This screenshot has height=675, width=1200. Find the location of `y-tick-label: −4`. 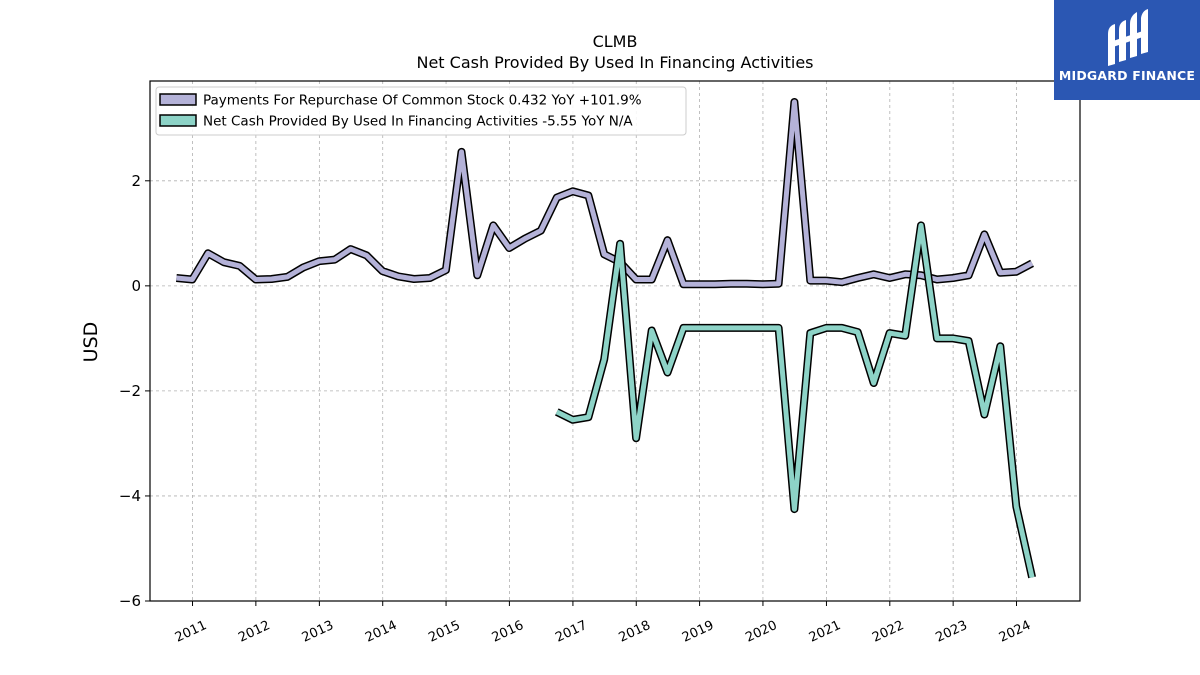

y-tick-label: −4 is located at coordinates (130, 496).